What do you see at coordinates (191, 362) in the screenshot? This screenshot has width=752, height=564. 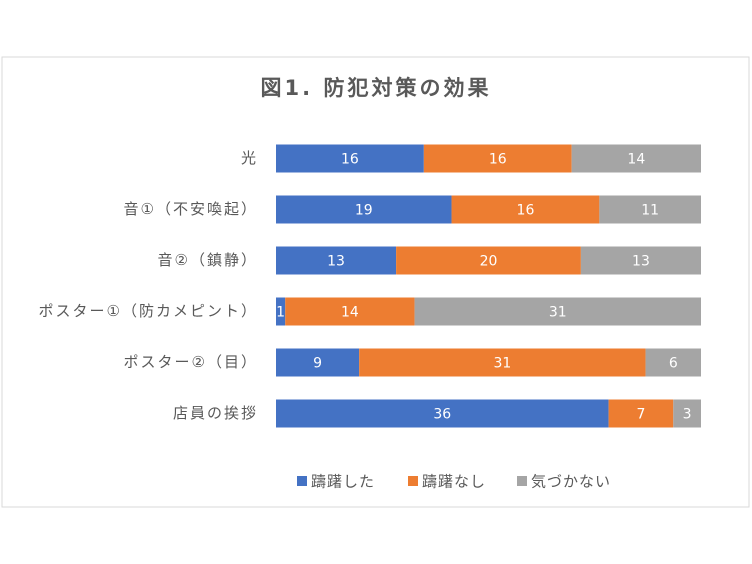 I see `y-tick-label: ポスター②（目）` at bounding box center [191, 362].